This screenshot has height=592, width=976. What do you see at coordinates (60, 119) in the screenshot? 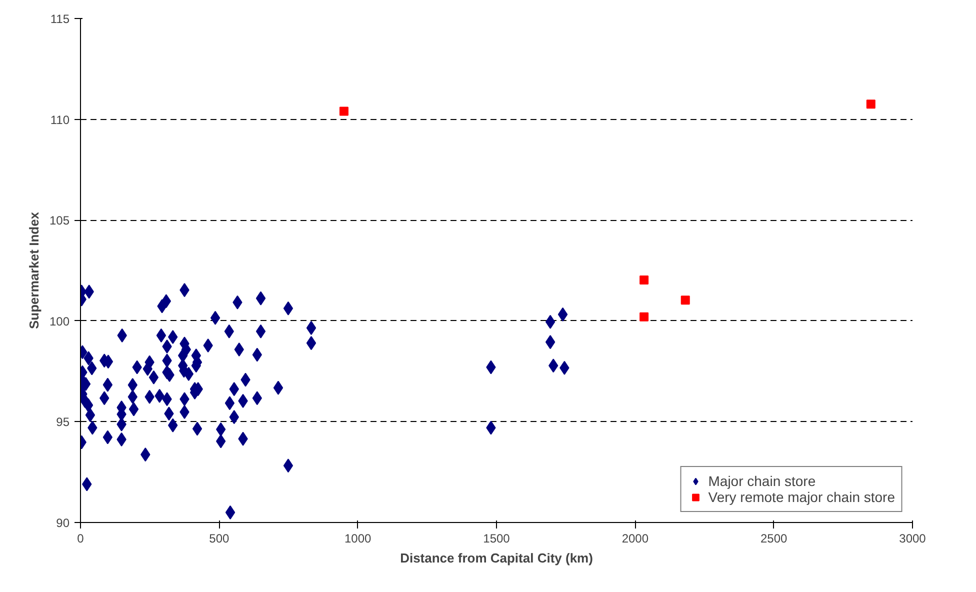
I see `y-tick-label: 110` at bounding box center [60, 119].